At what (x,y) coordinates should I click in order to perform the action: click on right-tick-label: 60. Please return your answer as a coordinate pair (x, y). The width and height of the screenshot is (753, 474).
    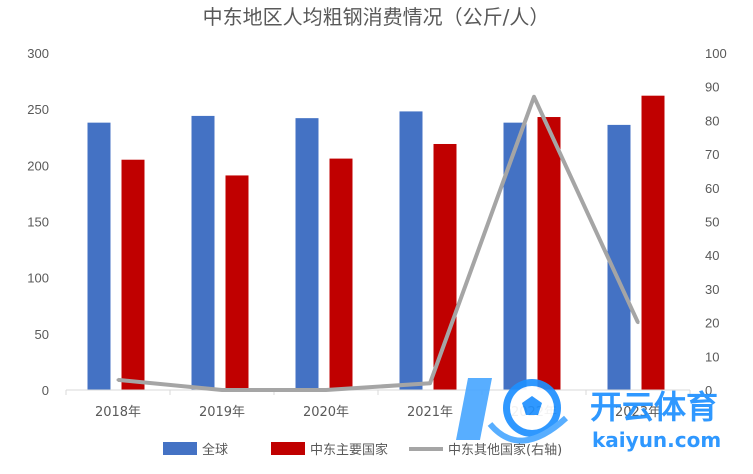
    Looking at the image, I should click on (712, 188).